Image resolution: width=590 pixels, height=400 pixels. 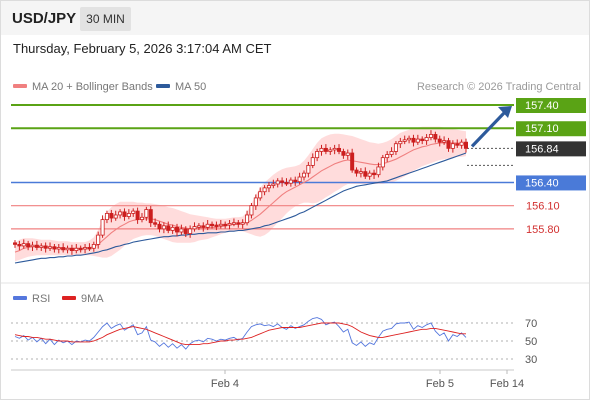 I want to click on level-label-155-80: 155.80, so click(x=543, y=230).